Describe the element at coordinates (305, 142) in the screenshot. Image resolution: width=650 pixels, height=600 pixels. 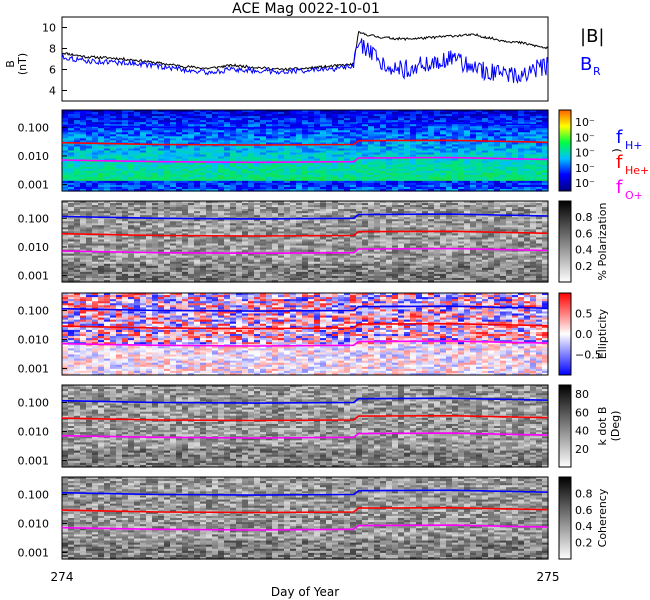
I see `gyro-line-heplus` at that location.